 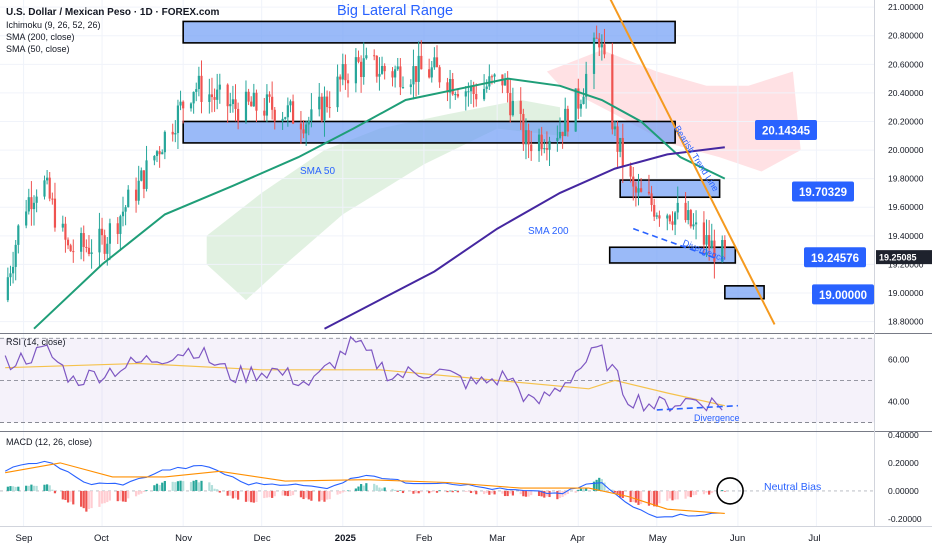 I want to click on ichimoku-cloud-bullish, so click(x=383, y=200).